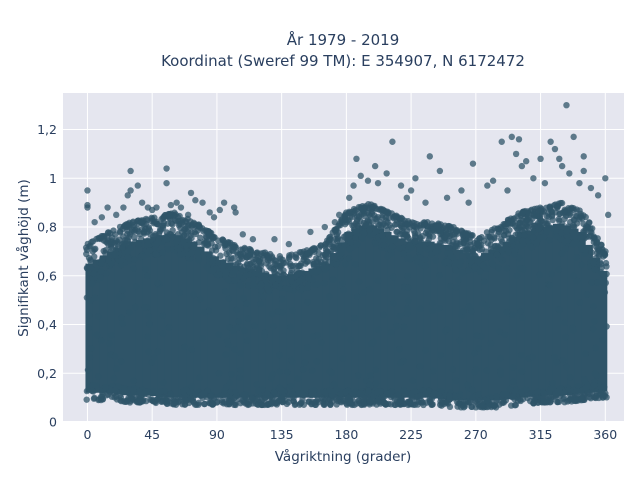 The image size is (640, 480). What do you see at coordinates (87, 434) in the screenshot?
I see `x-tick-label: 0` at bounding box center [87, 434].